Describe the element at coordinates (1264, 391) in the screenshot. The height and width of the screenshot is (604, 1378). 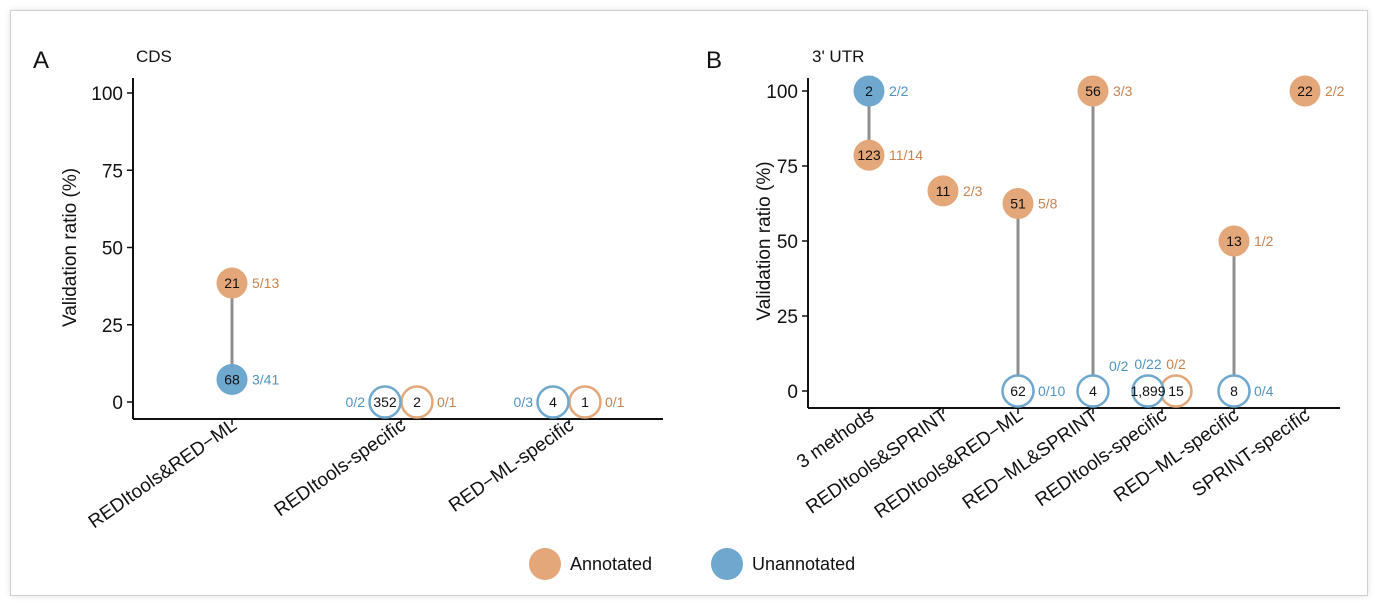
I see `p1-unannotated-red-ml-specific-ratio: 0/4` at that location.